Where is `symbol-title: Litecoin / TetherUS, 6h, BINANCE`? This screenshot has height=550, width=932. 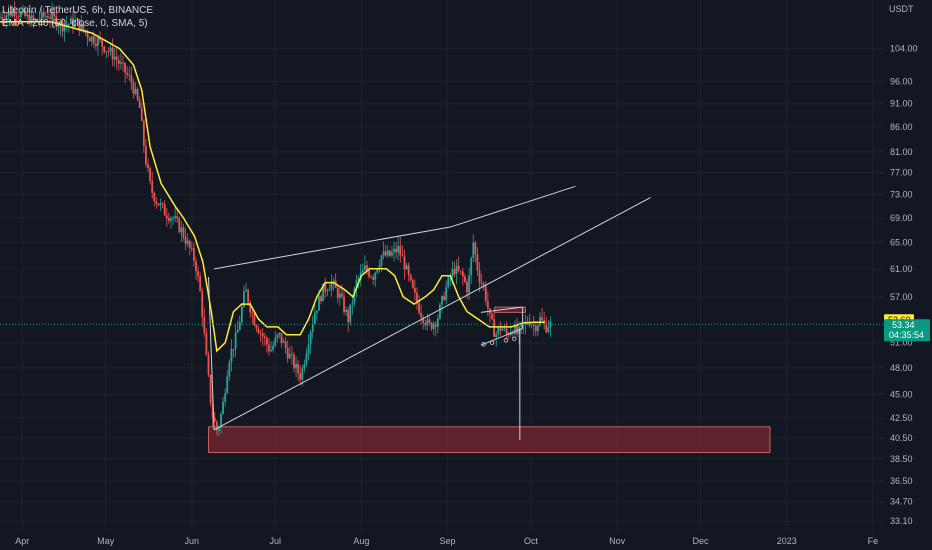 symbol-title: Litecoin / TetherUS, 6h, BINANCE is located at coordinates (77, 10).